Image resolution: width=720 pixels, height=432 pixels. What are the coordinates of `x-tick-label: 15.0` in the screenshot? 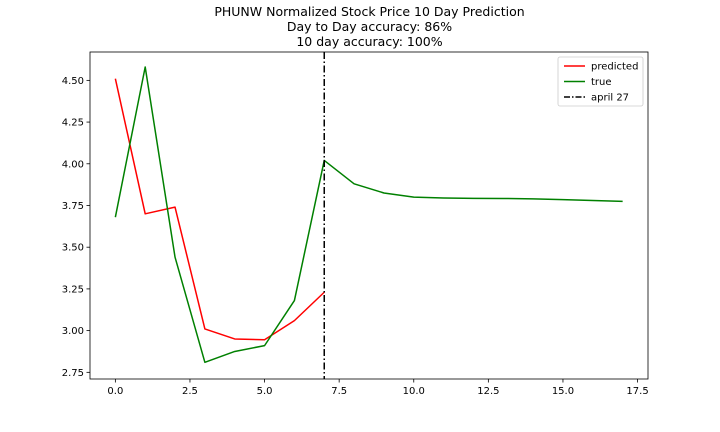 It's located at (563, 391).